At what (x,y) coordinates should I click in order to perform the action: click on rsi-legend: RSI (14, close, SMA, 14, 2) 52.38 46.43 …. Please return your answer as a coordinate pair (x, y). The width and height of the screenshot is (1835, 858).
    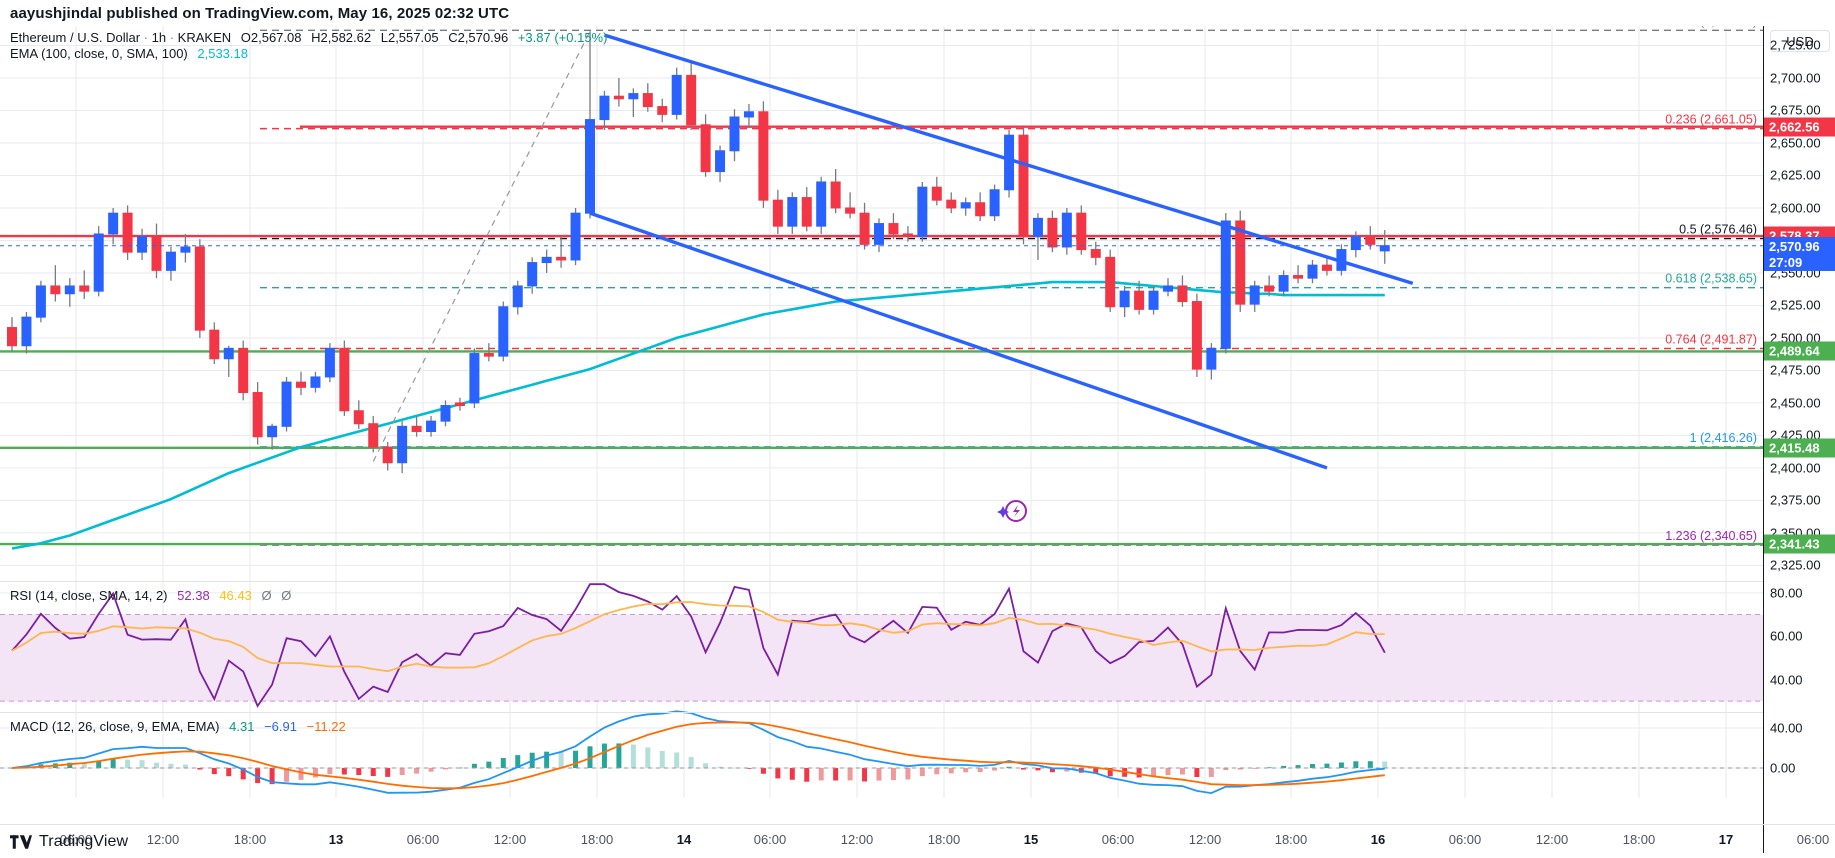
    Looking at the image, I should click on (150, 595).